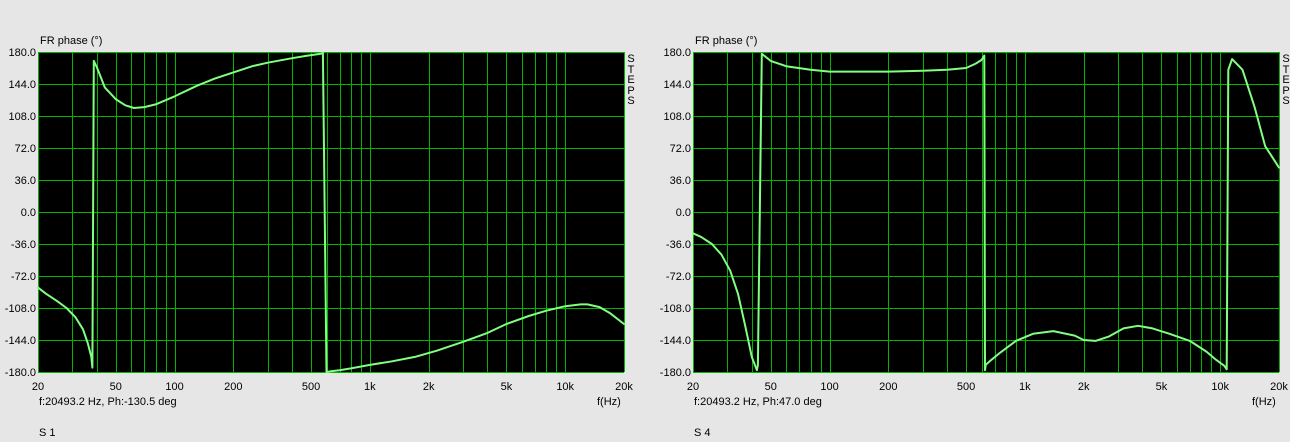 Image resolution: width=1290 pixels, height=442 pixels. What do you see at coordinates (758, 402) in the screenshot?
I see `cursor-readout: f:20493.2 Hz, Ph:47.0 deg` at bounding box center [758, 402].